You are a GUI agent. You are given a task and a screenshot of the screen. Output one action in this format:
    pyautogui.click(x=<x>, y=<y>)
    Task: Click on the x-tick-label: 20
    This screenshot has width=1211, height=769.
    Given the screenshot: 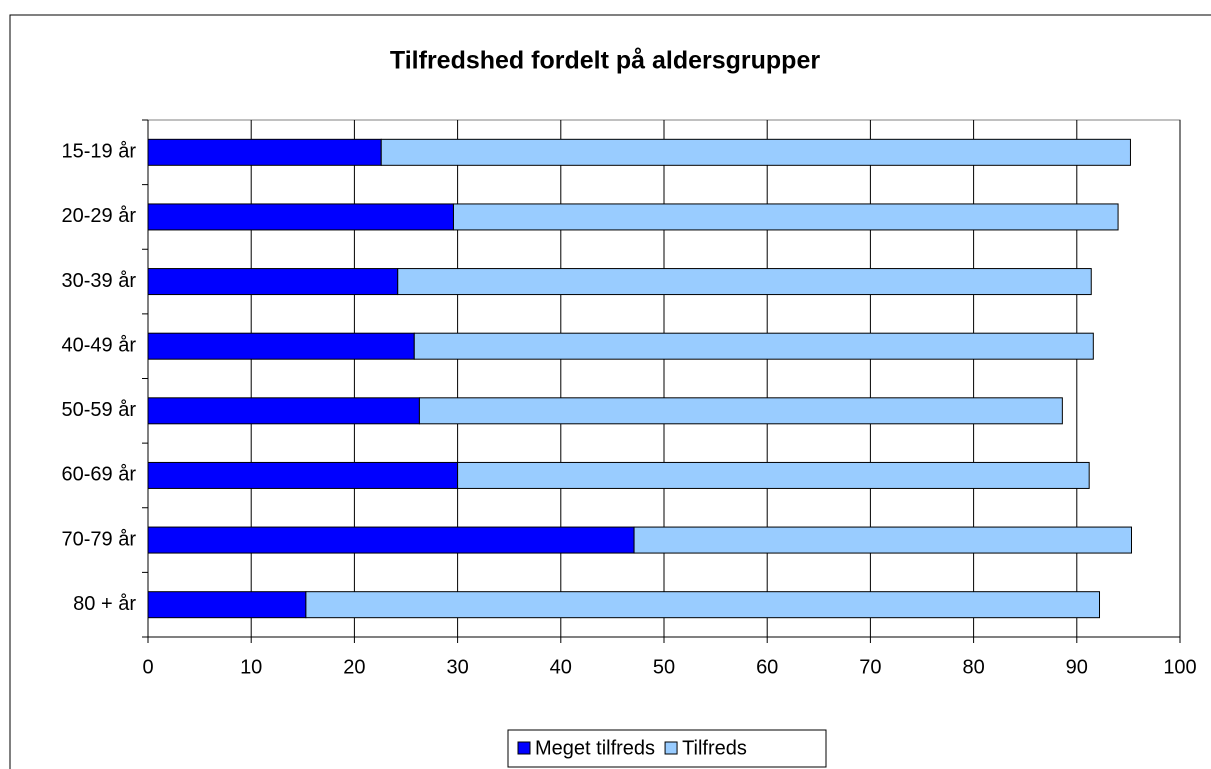 What is the action you would take?
    pyautogui.click(x=354, y=667)
    